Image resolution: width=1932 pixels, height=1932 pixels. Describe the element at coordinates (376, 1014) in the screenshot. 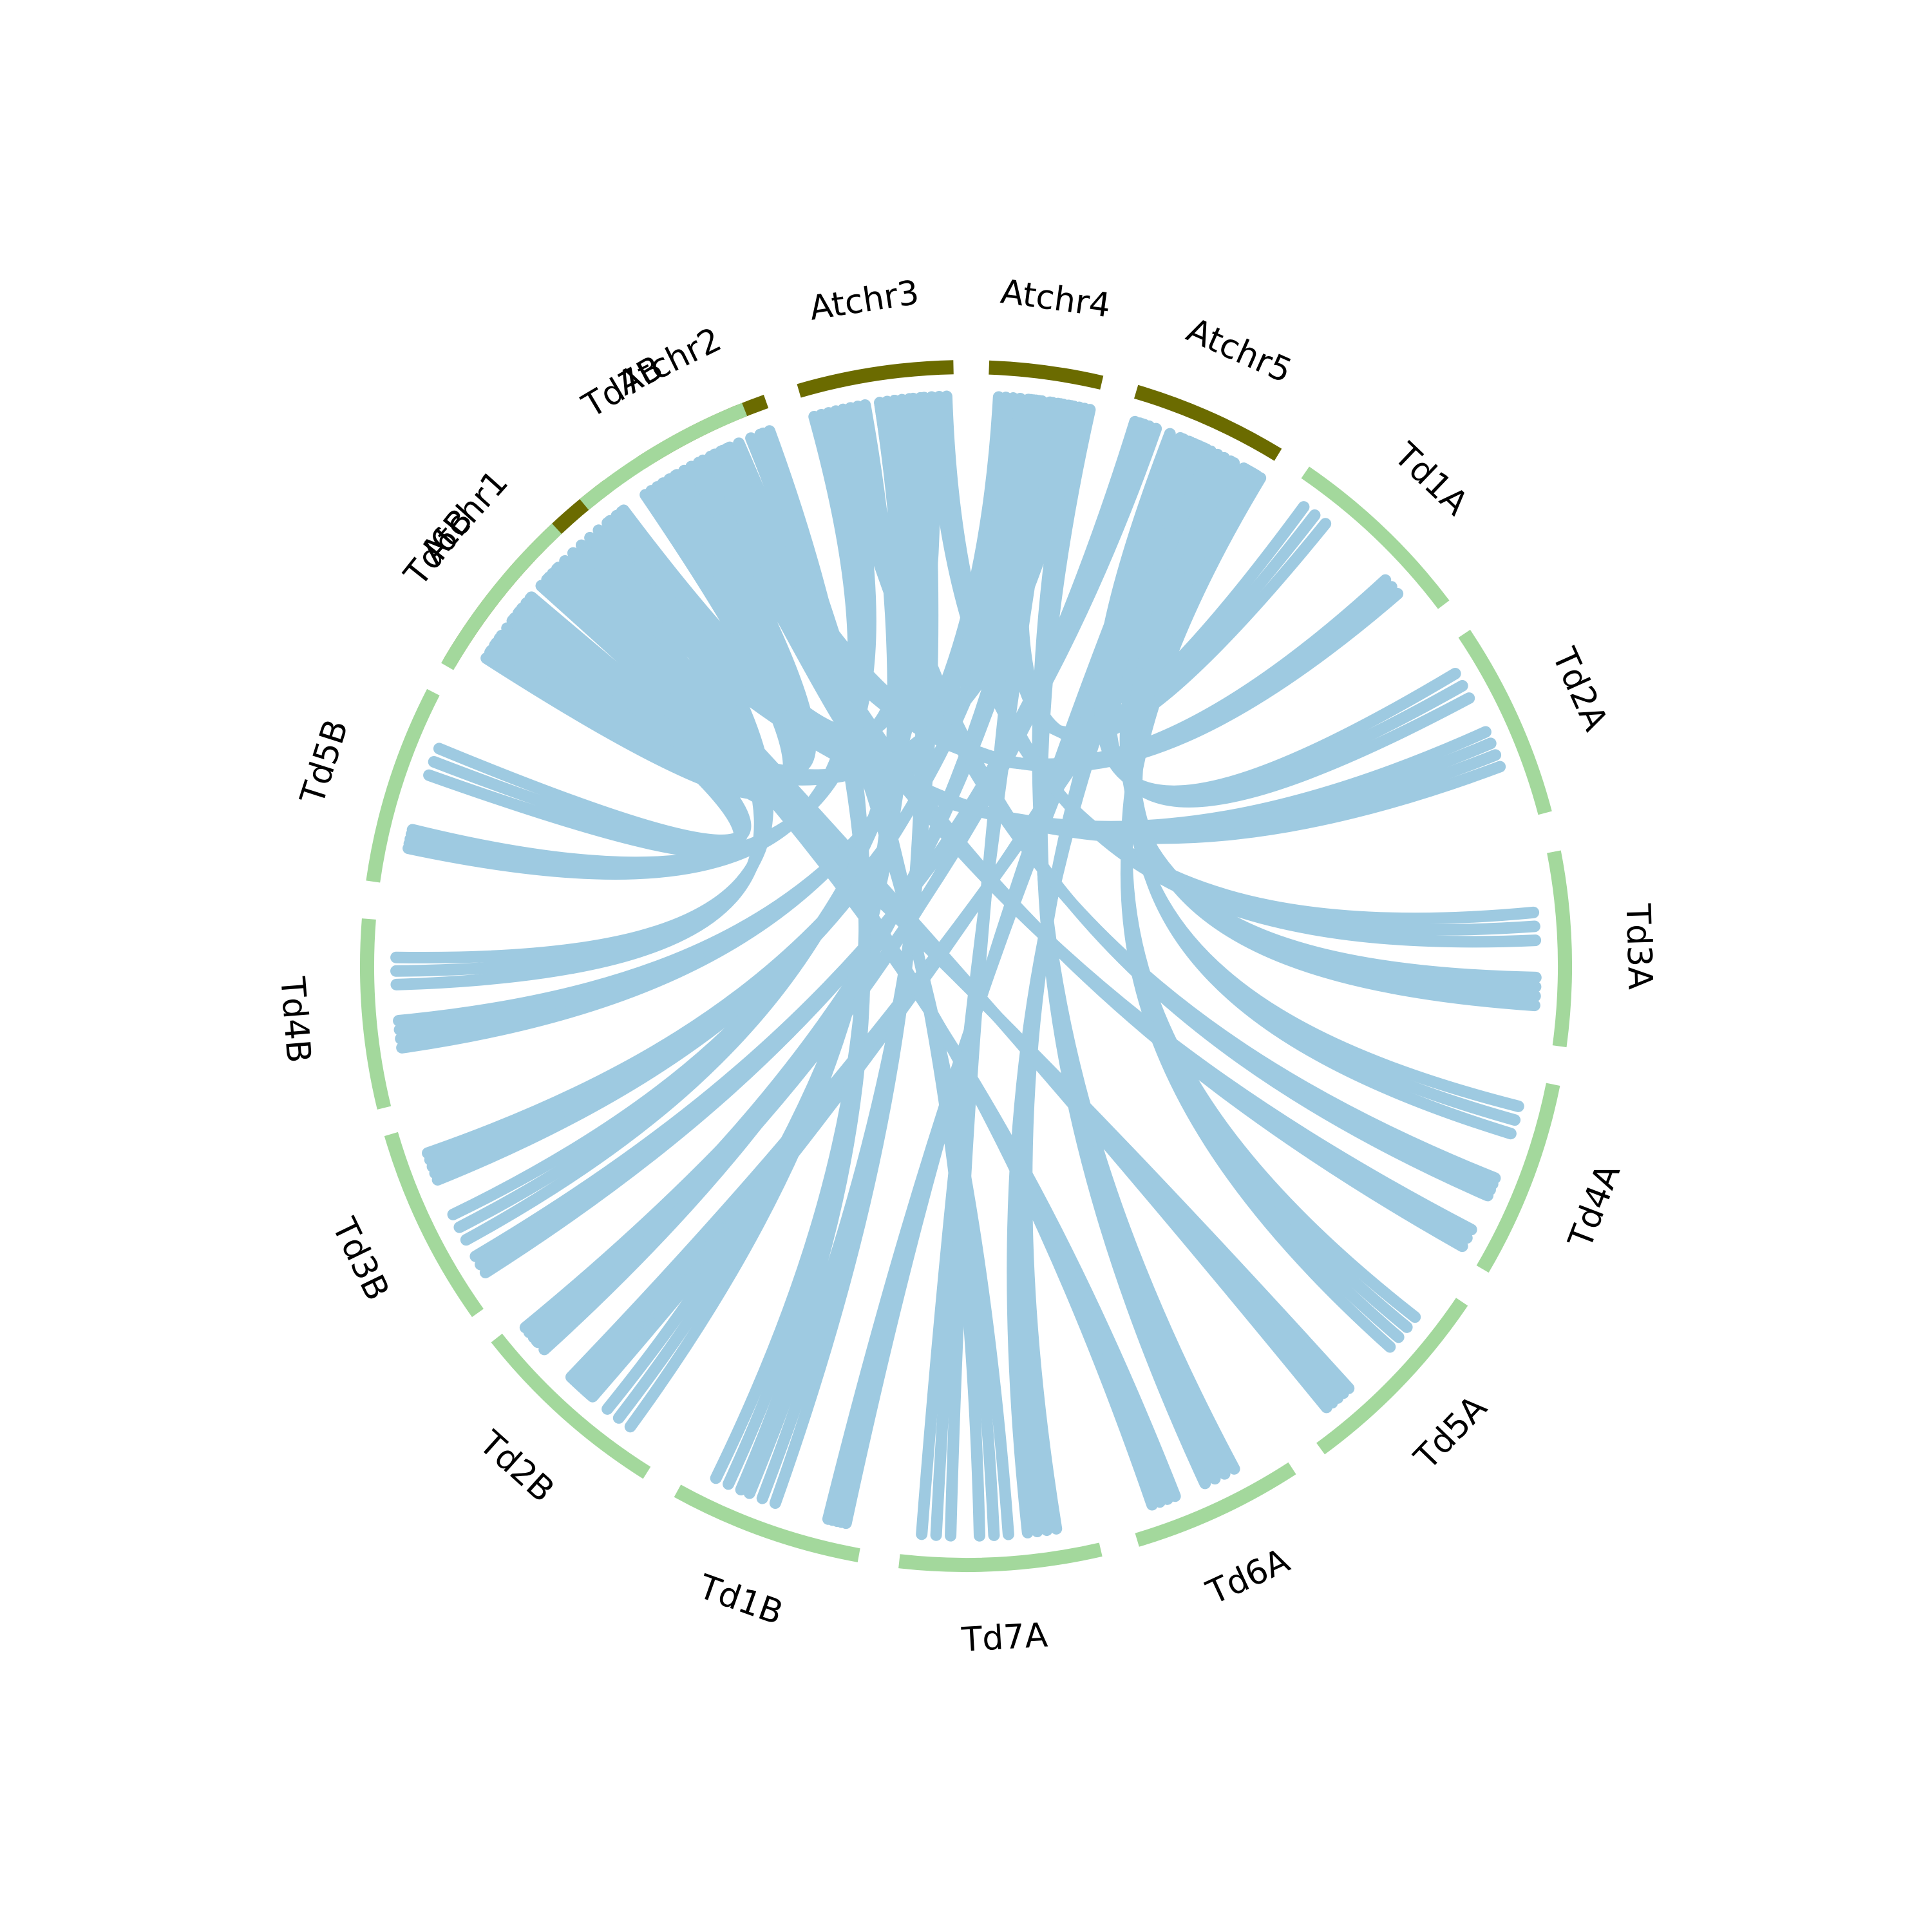

I see `segment-arc-td4b` at that location.